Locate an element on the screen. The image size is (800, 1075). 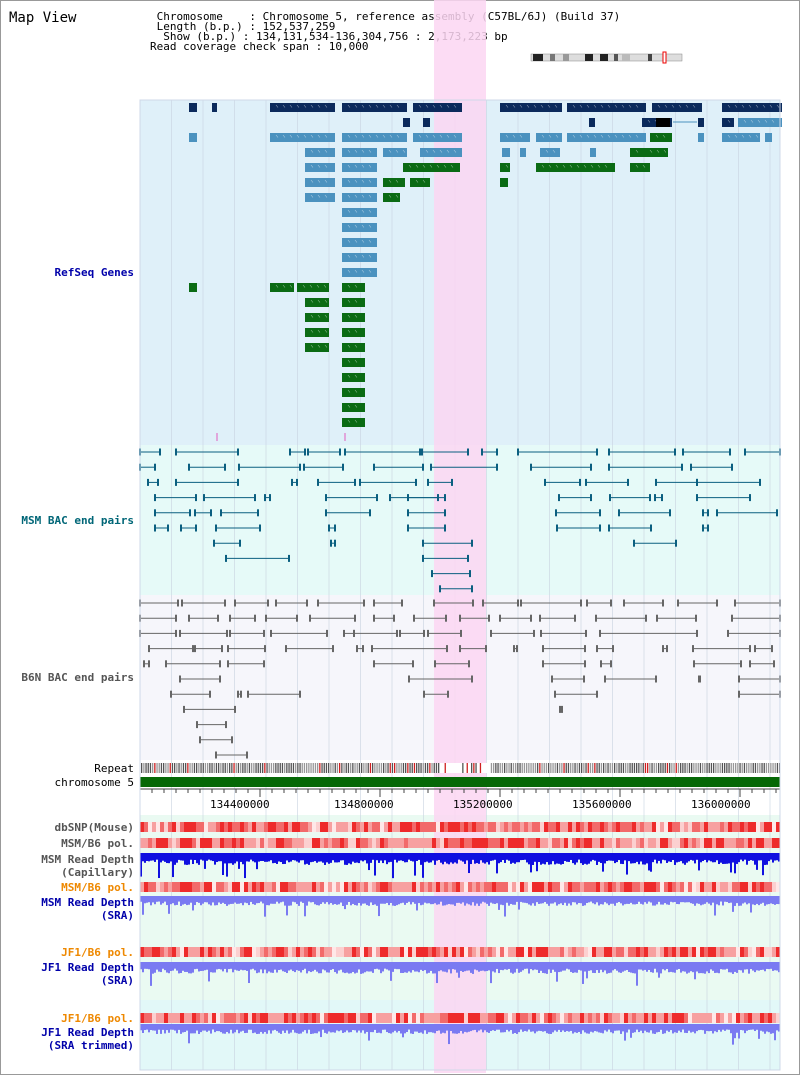
highlight-region is located at coordinates (460, 536).